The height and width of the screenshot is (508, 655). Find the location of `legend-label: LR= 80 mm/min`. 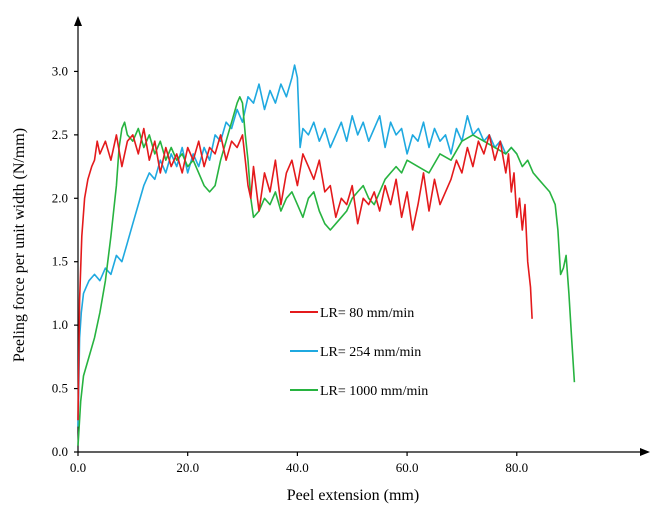

legend-label: LR= 80 mm/min is located at coordinates (367, 313).